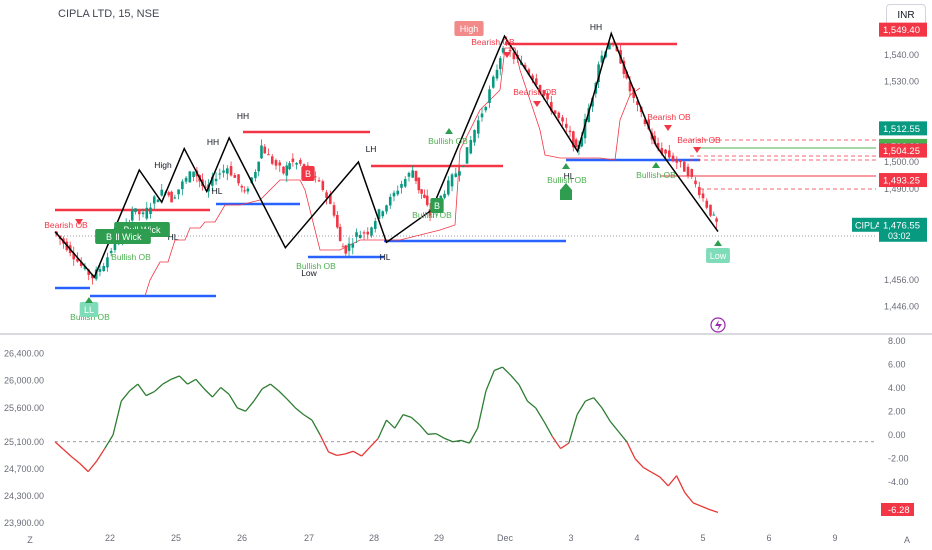  I want to click on osc-value-text: -6.28, so click(899, 510).